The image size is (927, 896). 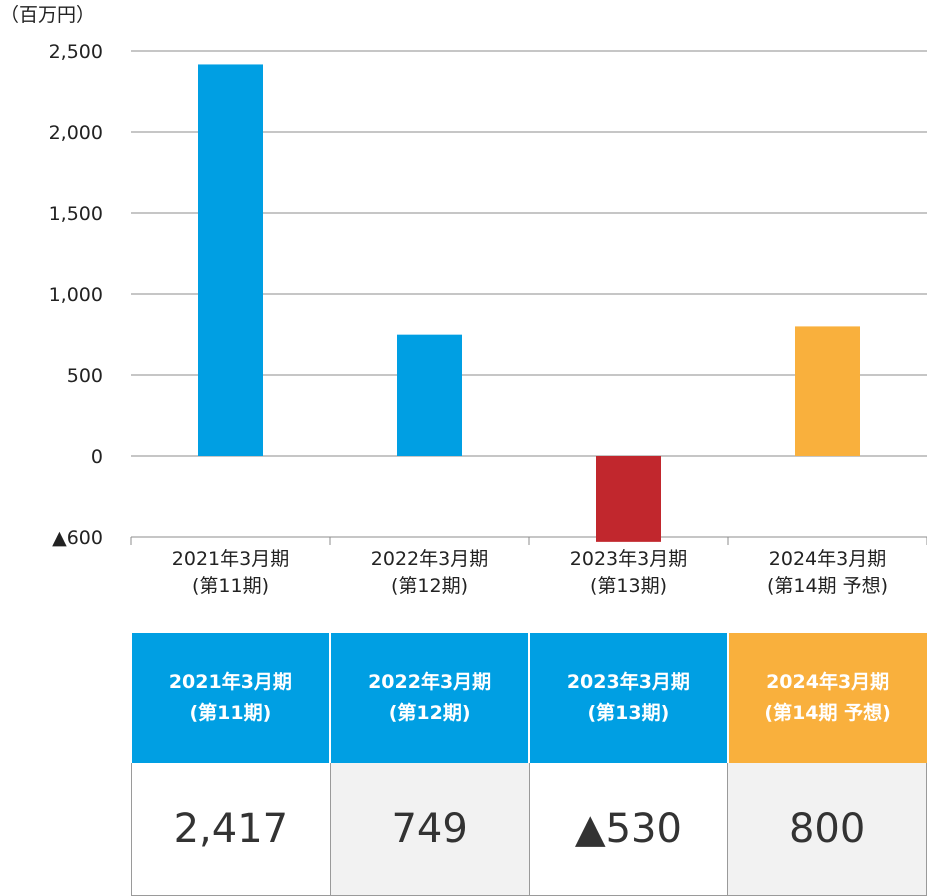 What do you see at coordinates (827, 559) in the screenshot?
I see `x-category-label: 2024年3月期` at bounding box center [827, 559].